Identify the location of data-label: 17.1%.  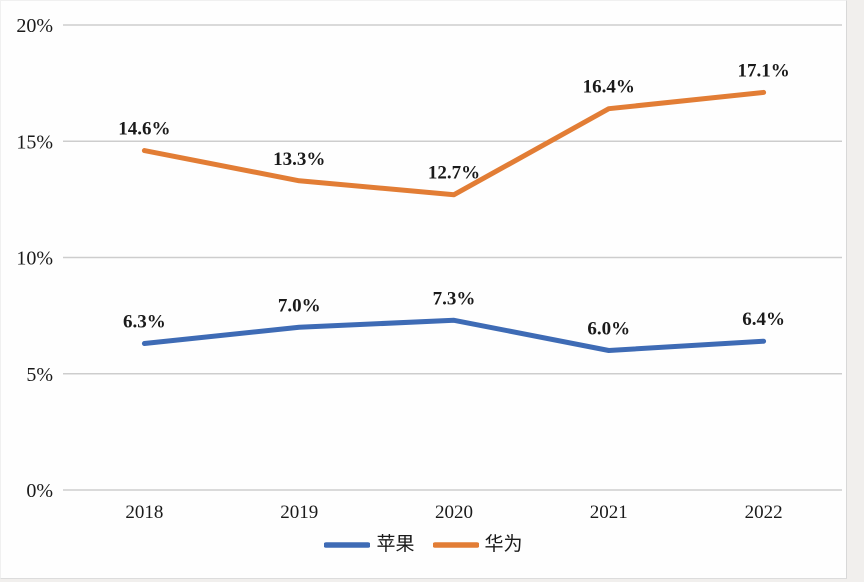
(763, 70).